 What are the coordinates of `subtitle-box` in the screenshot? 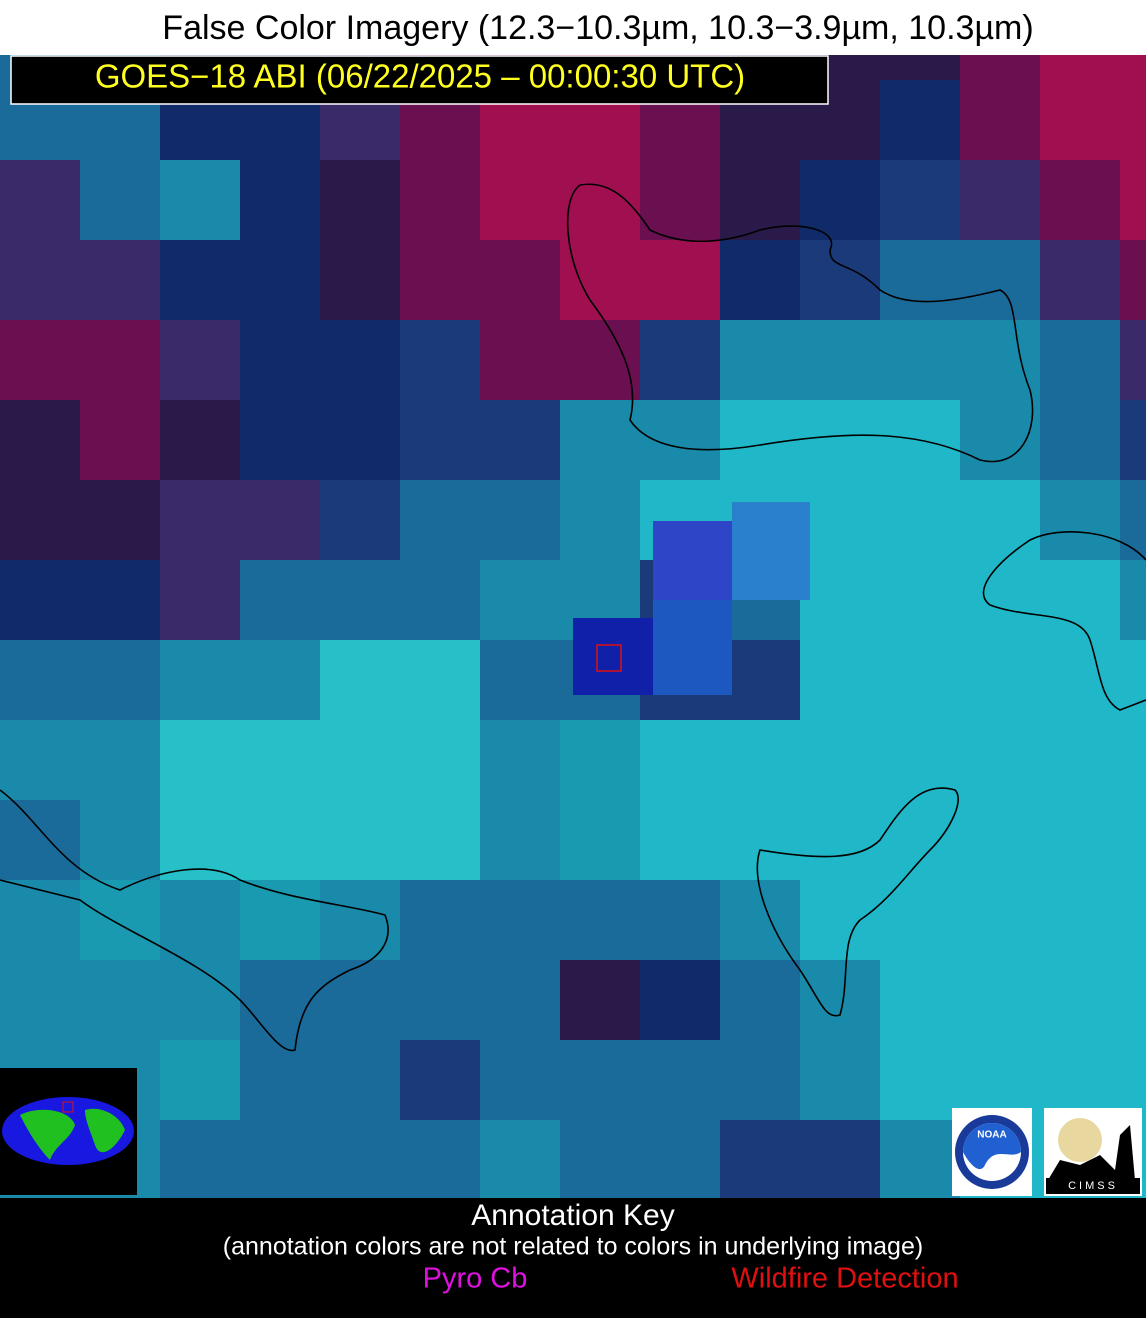 It's located at (419, 80).